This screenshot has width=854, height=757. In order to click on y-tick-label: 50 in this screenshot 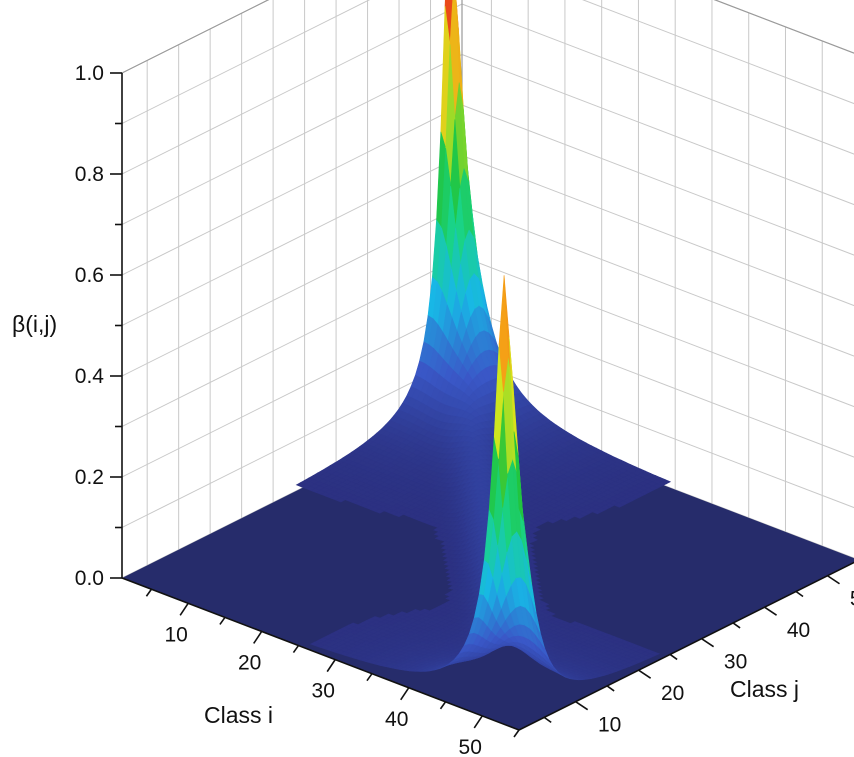, I will do `click(852, 599)`.